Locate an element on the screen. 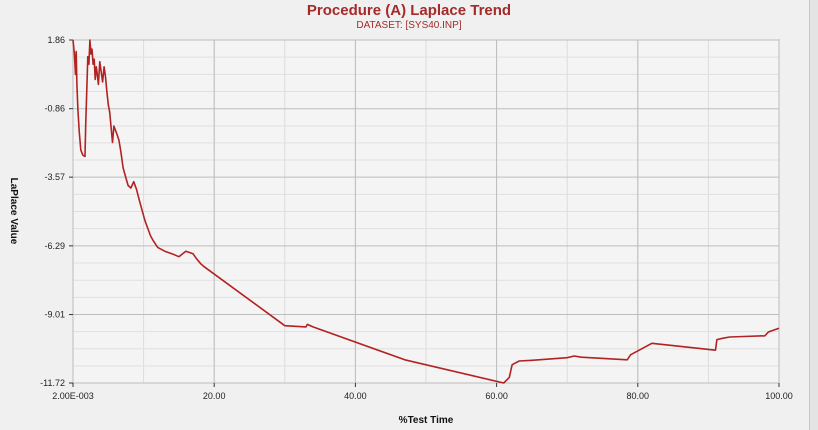  x-tick-label: 40.00 is located at coordinates (355, 396).